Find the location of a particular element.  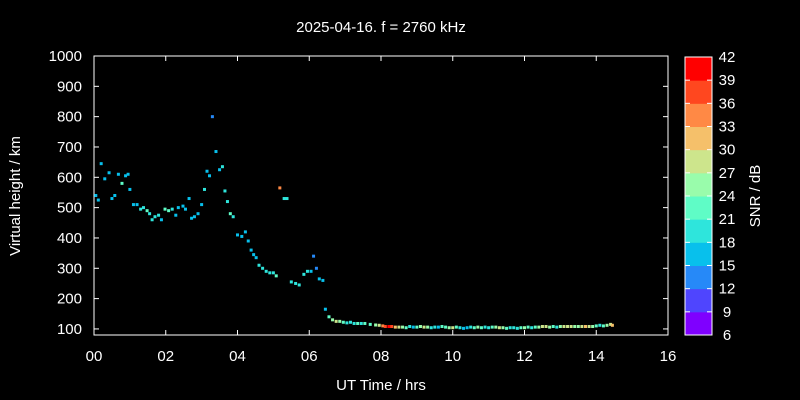

y-tick-label: 700 is located at coordinates (69, 147).